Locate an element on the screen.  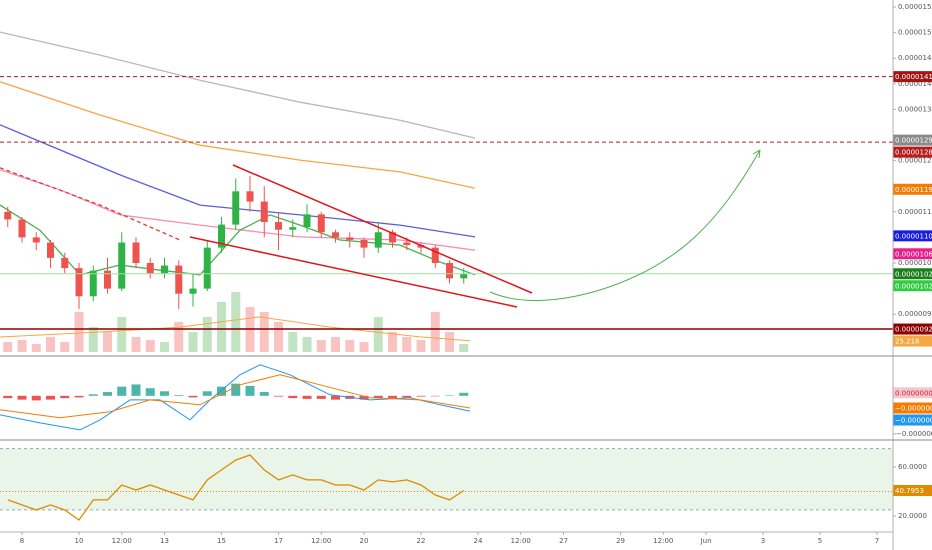
price-tag-label: 0.00001286 is located at coordinates (913, 153).